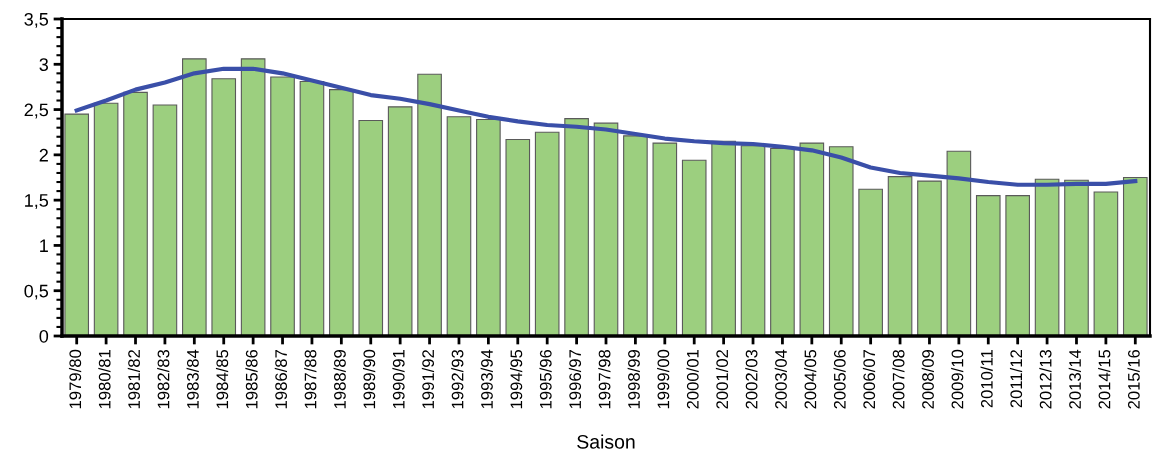 The width and height of the screenshot is (1155, 469). I want to click on x-axis-title: Saison, so click(606, 441).